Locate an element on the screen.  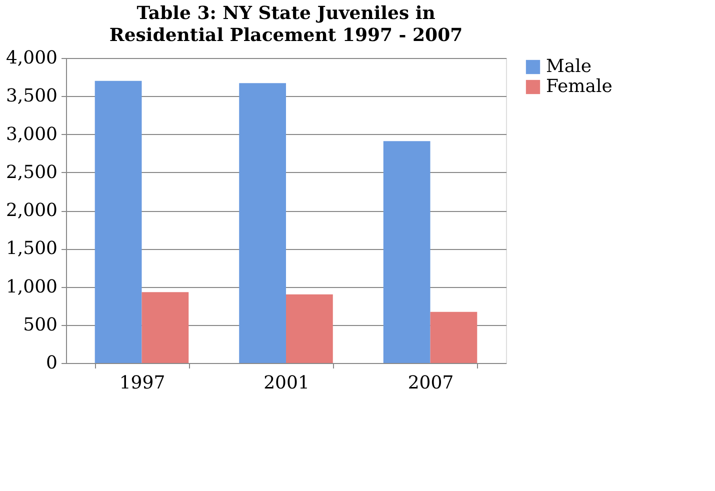
x-tick-label: 2001 is located at coordinates (287, 383).